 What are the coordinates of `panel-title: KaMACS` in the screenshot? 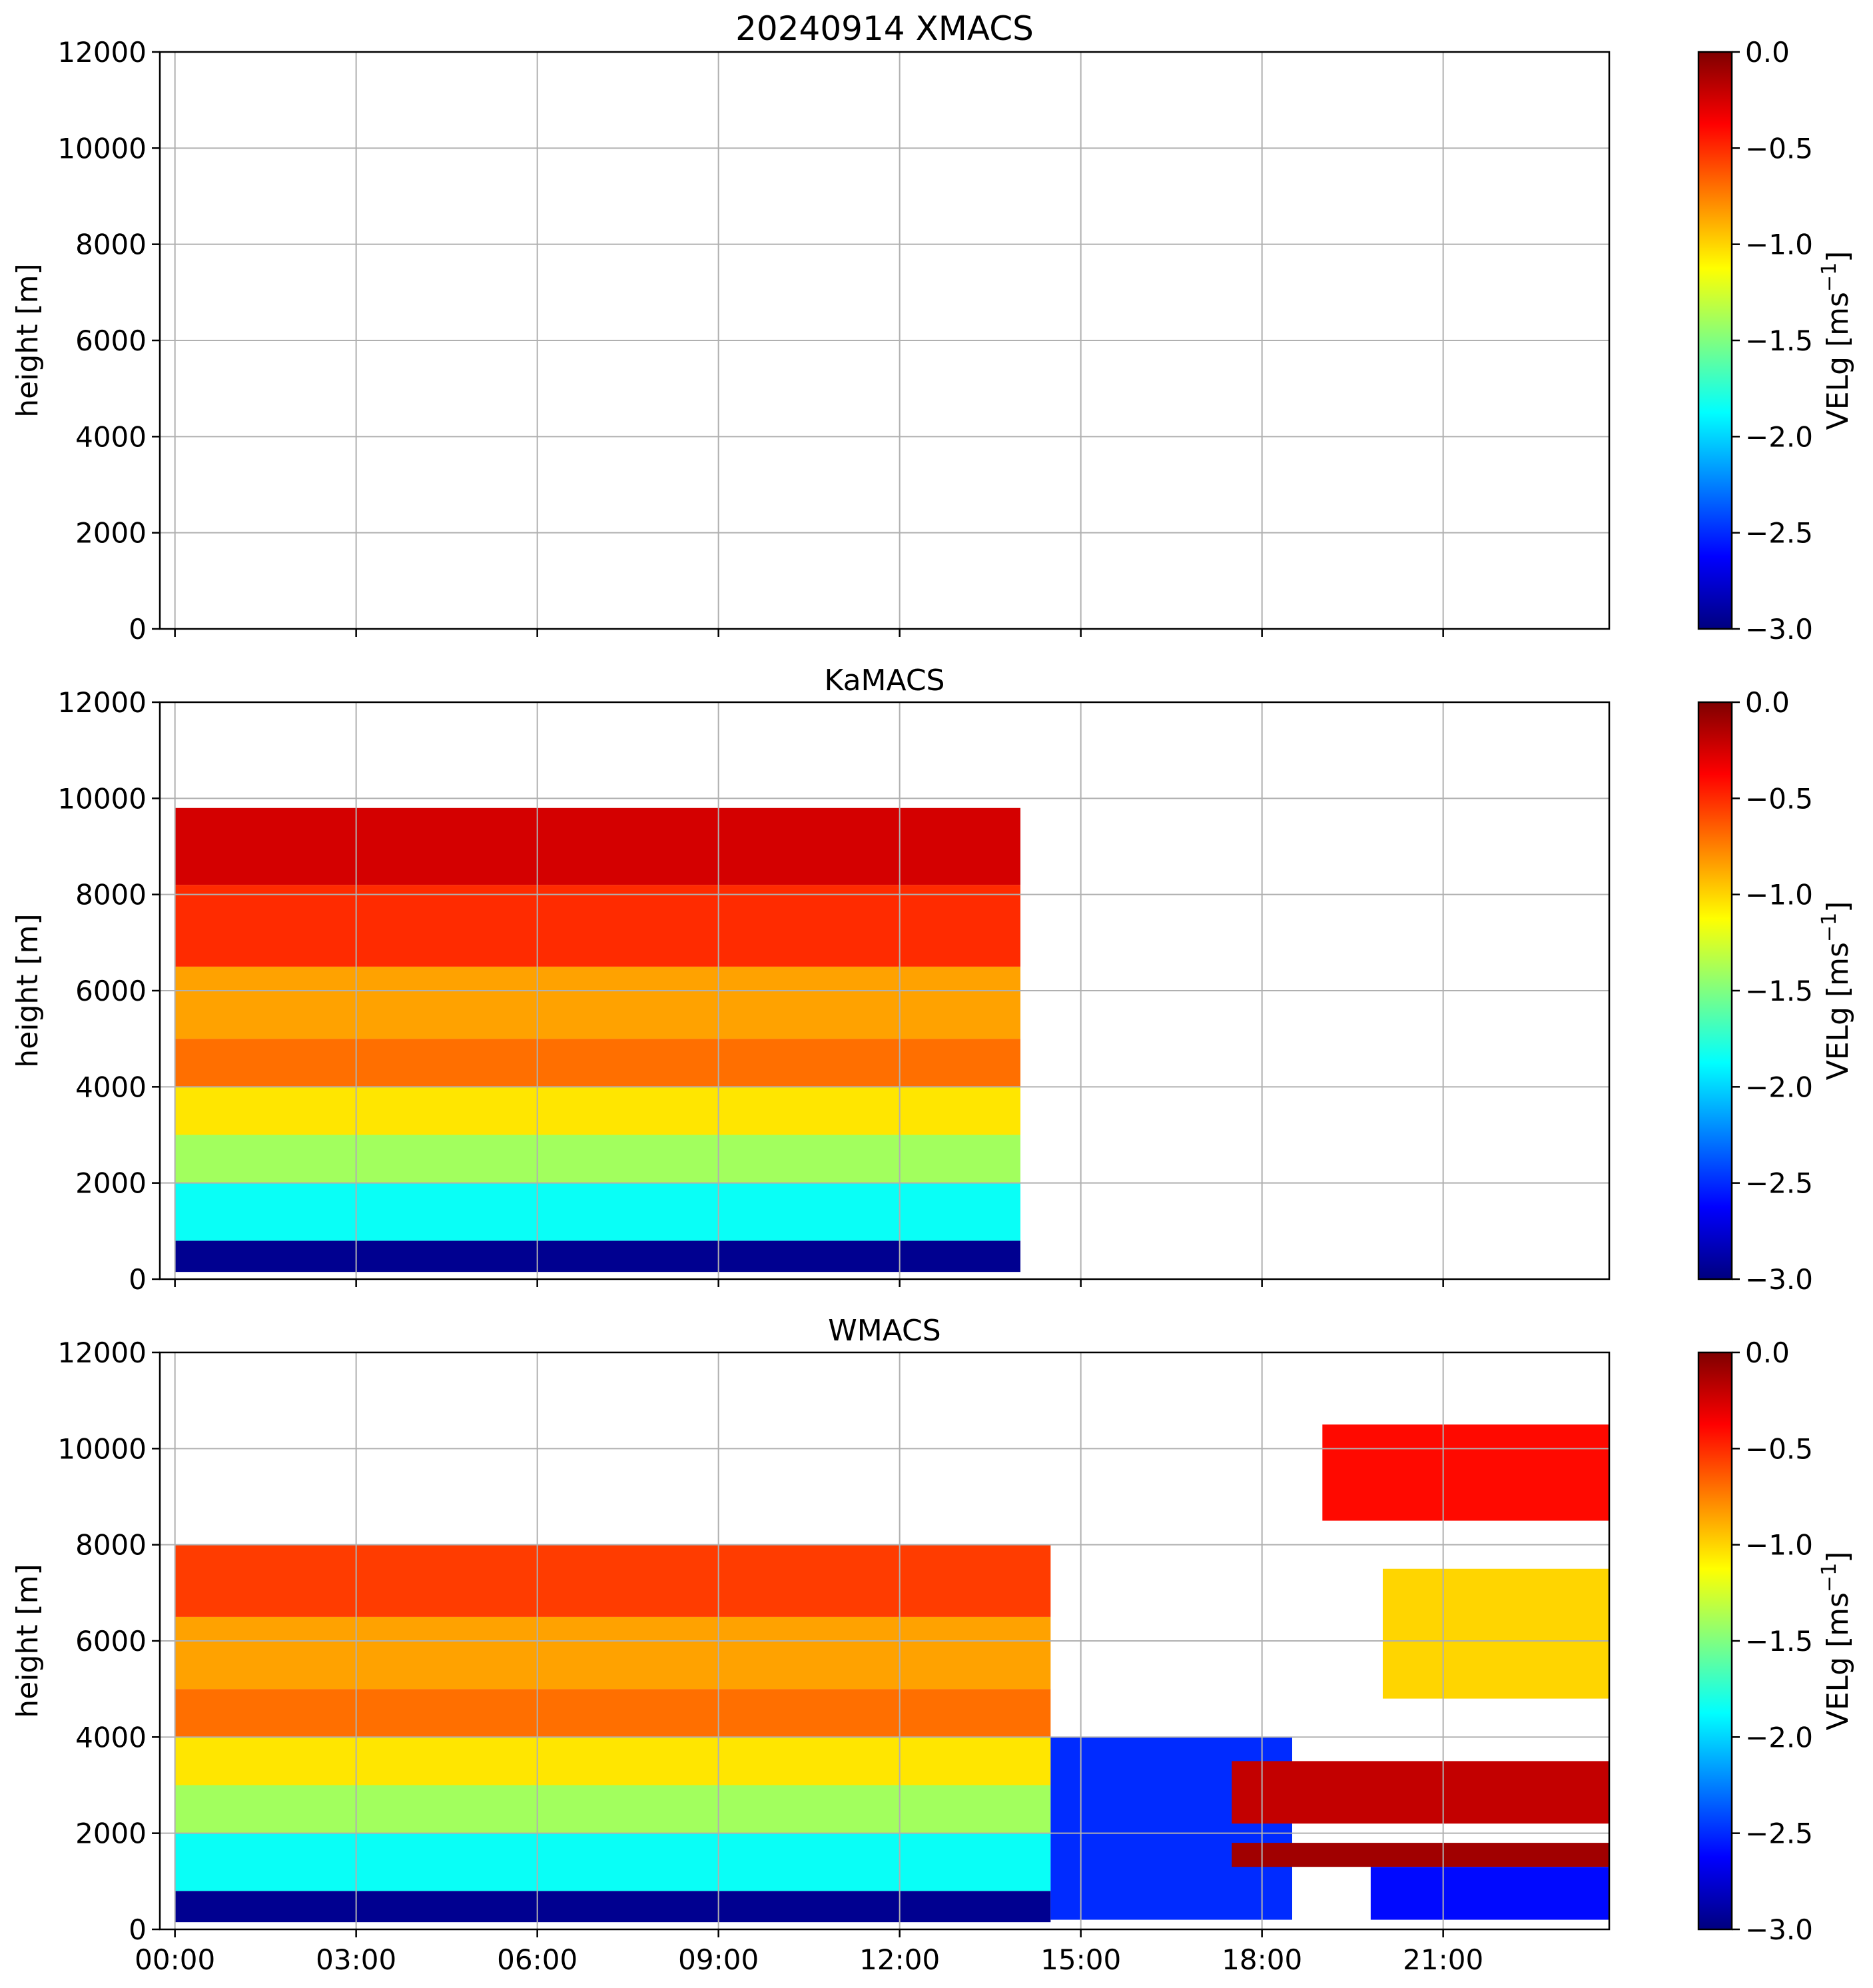 It's located at (885, 681).